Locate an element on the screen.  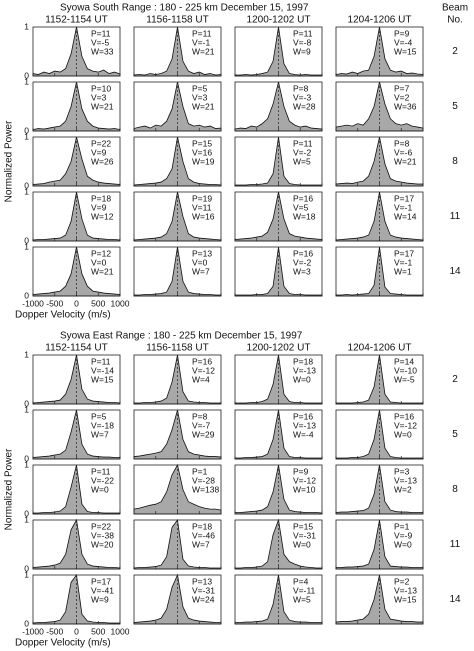
x-axis-label: Dopper Velocity (m/s) is located at coordinates (63, 315).